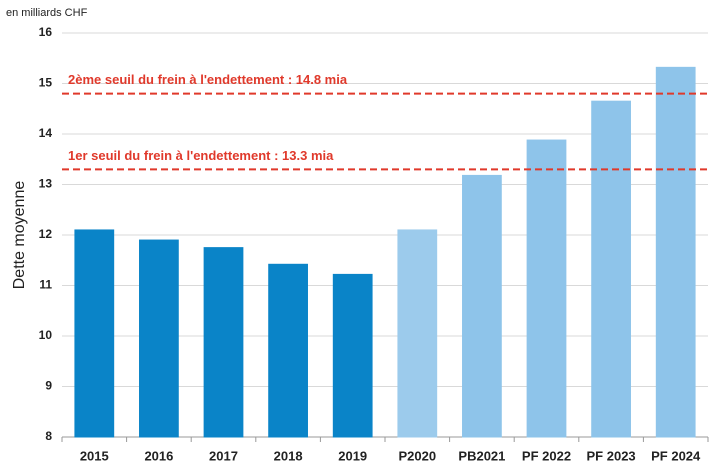  I want to click on y-tick-label: 12, so click(46, 234).